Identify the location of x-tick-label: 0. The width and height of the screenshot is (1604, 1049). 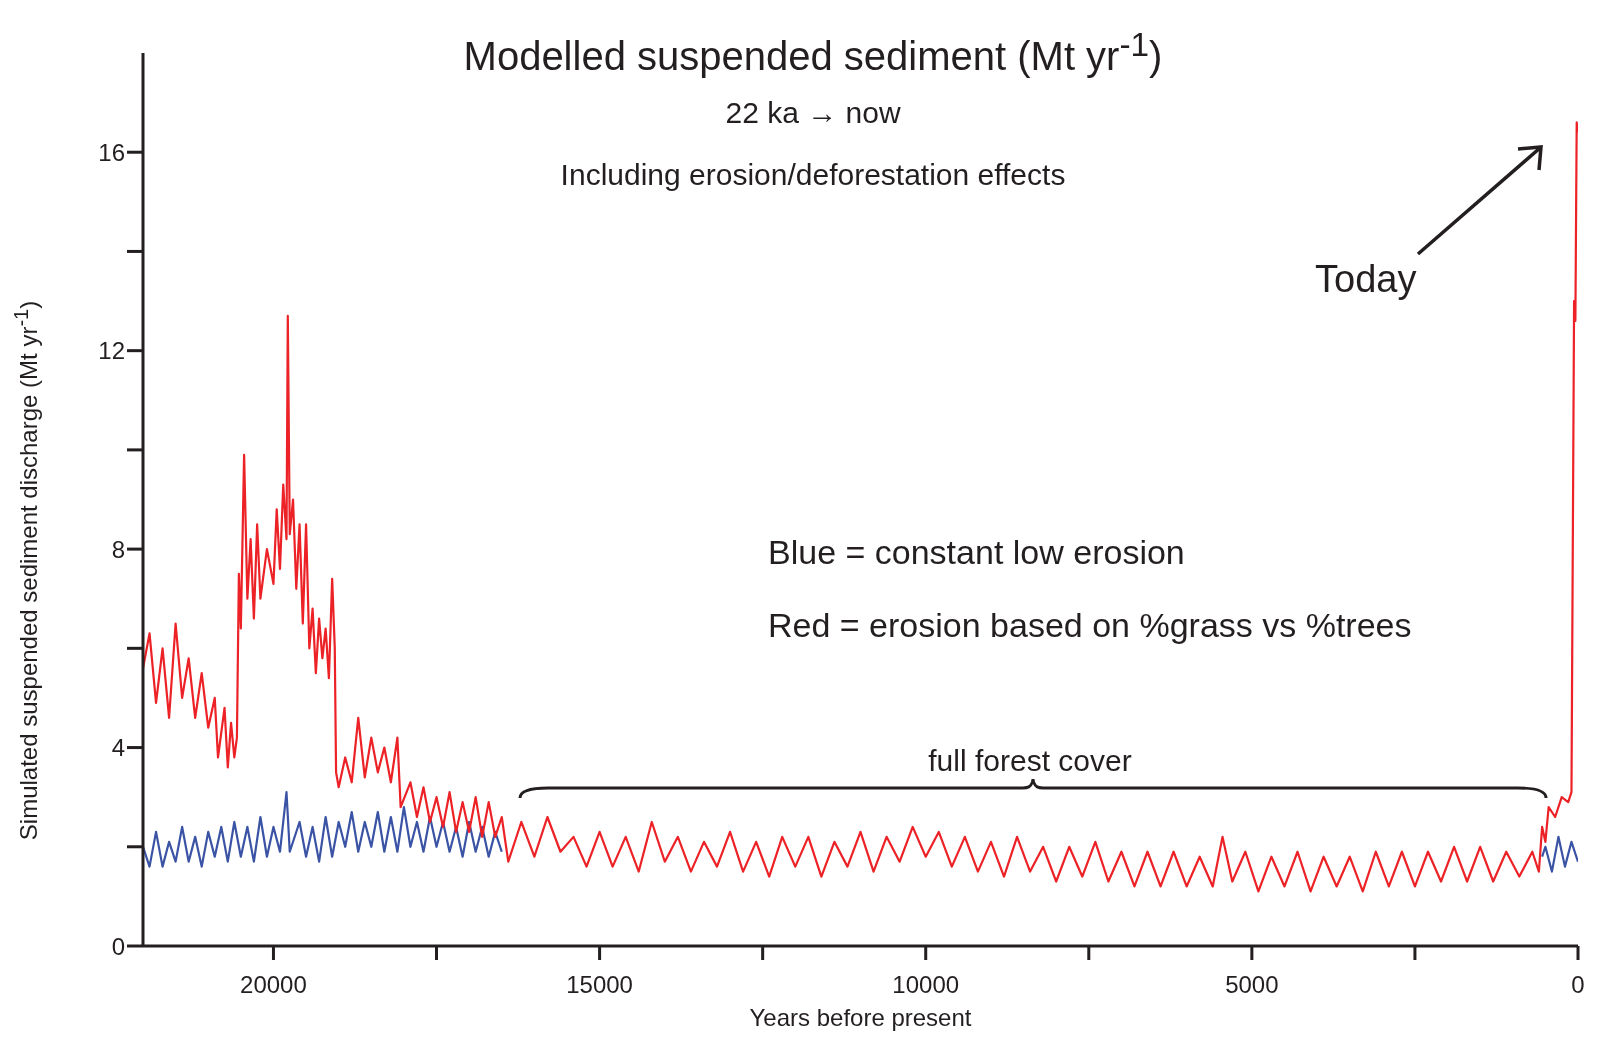
(1578, 985).